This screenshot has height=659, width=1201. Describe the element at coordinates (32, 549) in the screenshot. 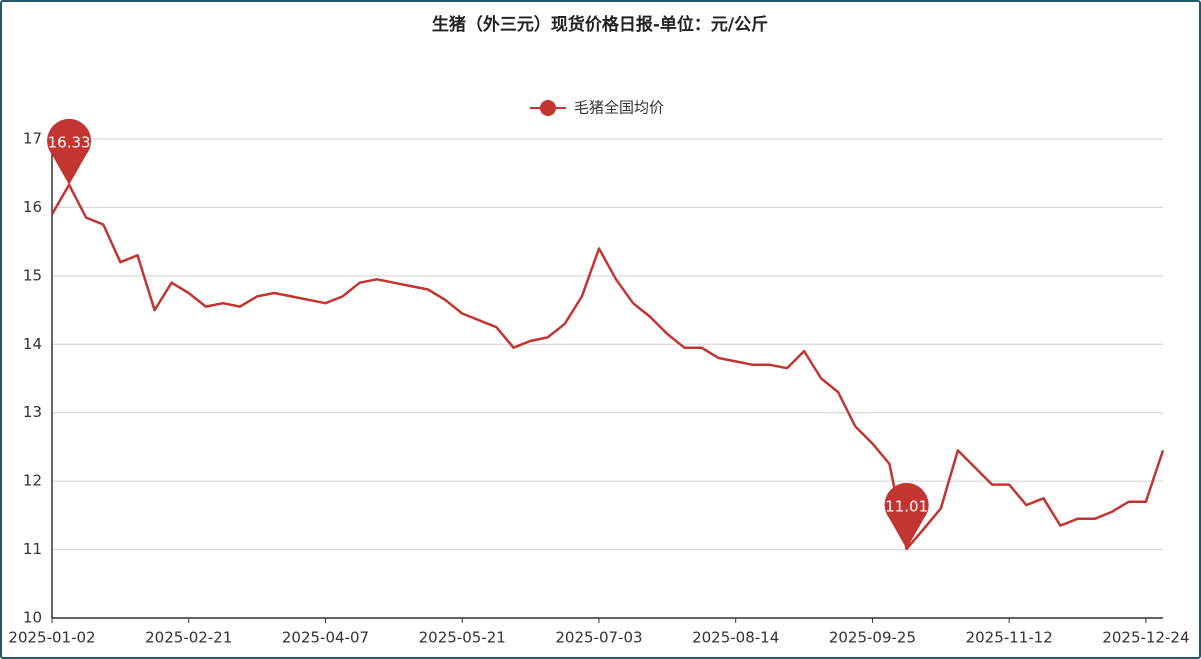

I see `y-tick-label: 11` at that location.